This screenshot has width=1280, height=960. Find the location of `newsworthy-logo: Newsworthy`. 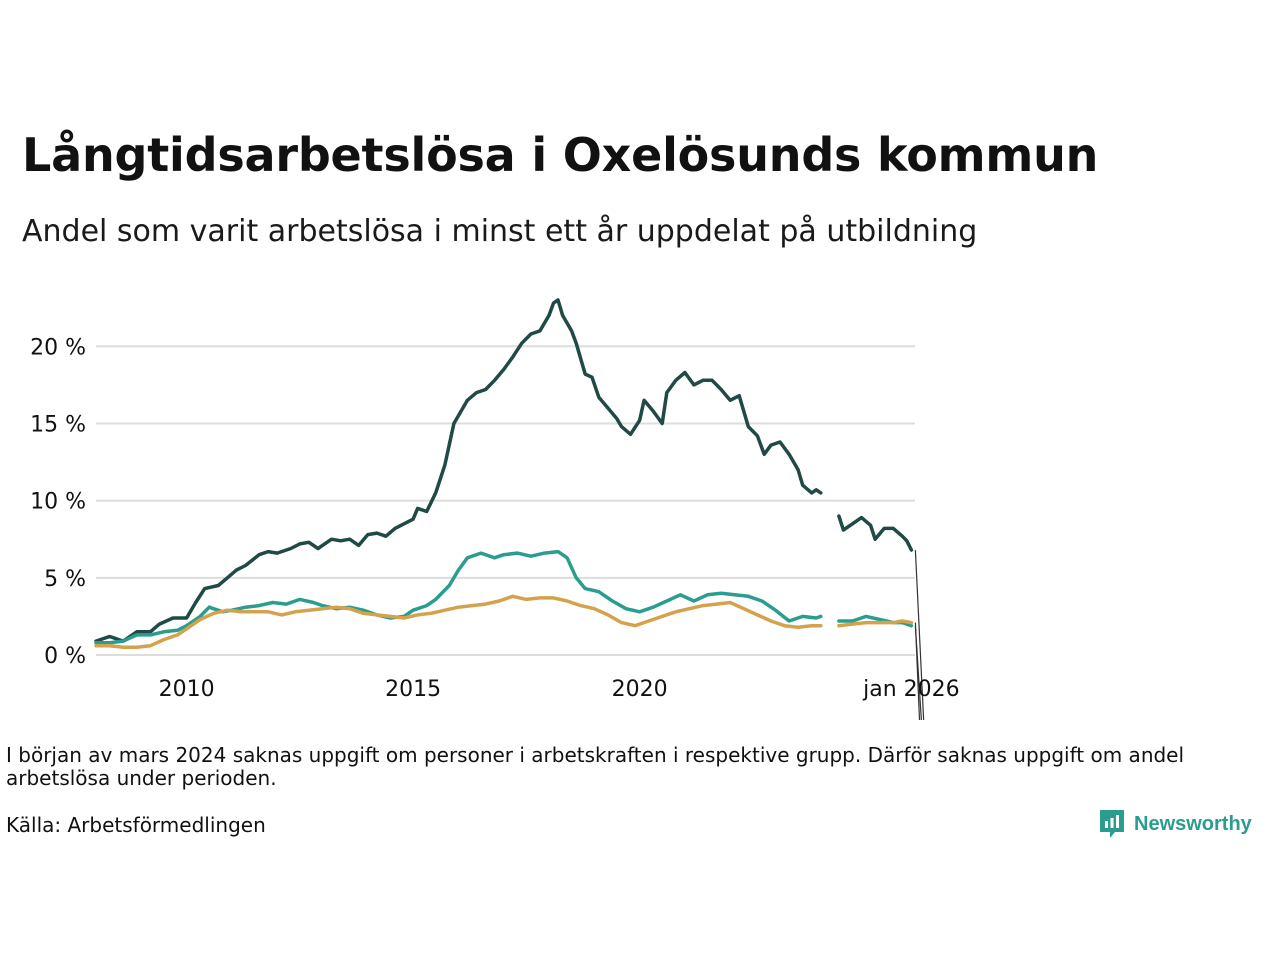

newsworthy-logo: Newsworthy is located at coordinates (1175, 824).